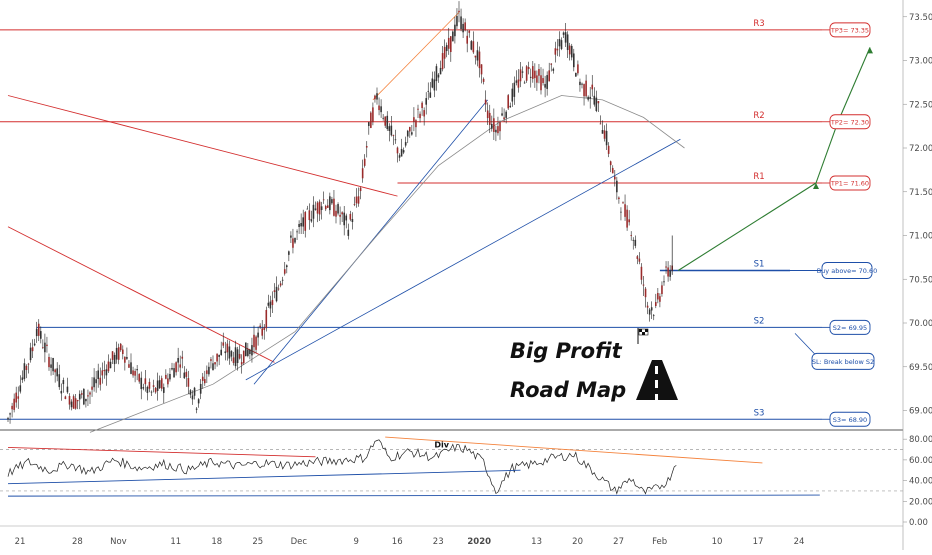  What do you see at coordinates (759, 265) in the screenshot?
I see `level-label-s1: S1` at bounding box center [759, 265].